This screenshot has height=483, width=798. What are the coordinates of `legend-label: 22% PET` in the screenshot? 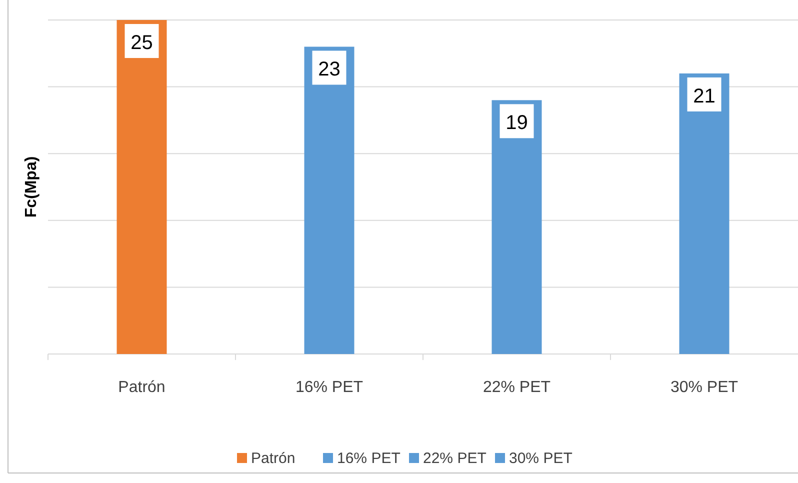 It's located at (454, 458).